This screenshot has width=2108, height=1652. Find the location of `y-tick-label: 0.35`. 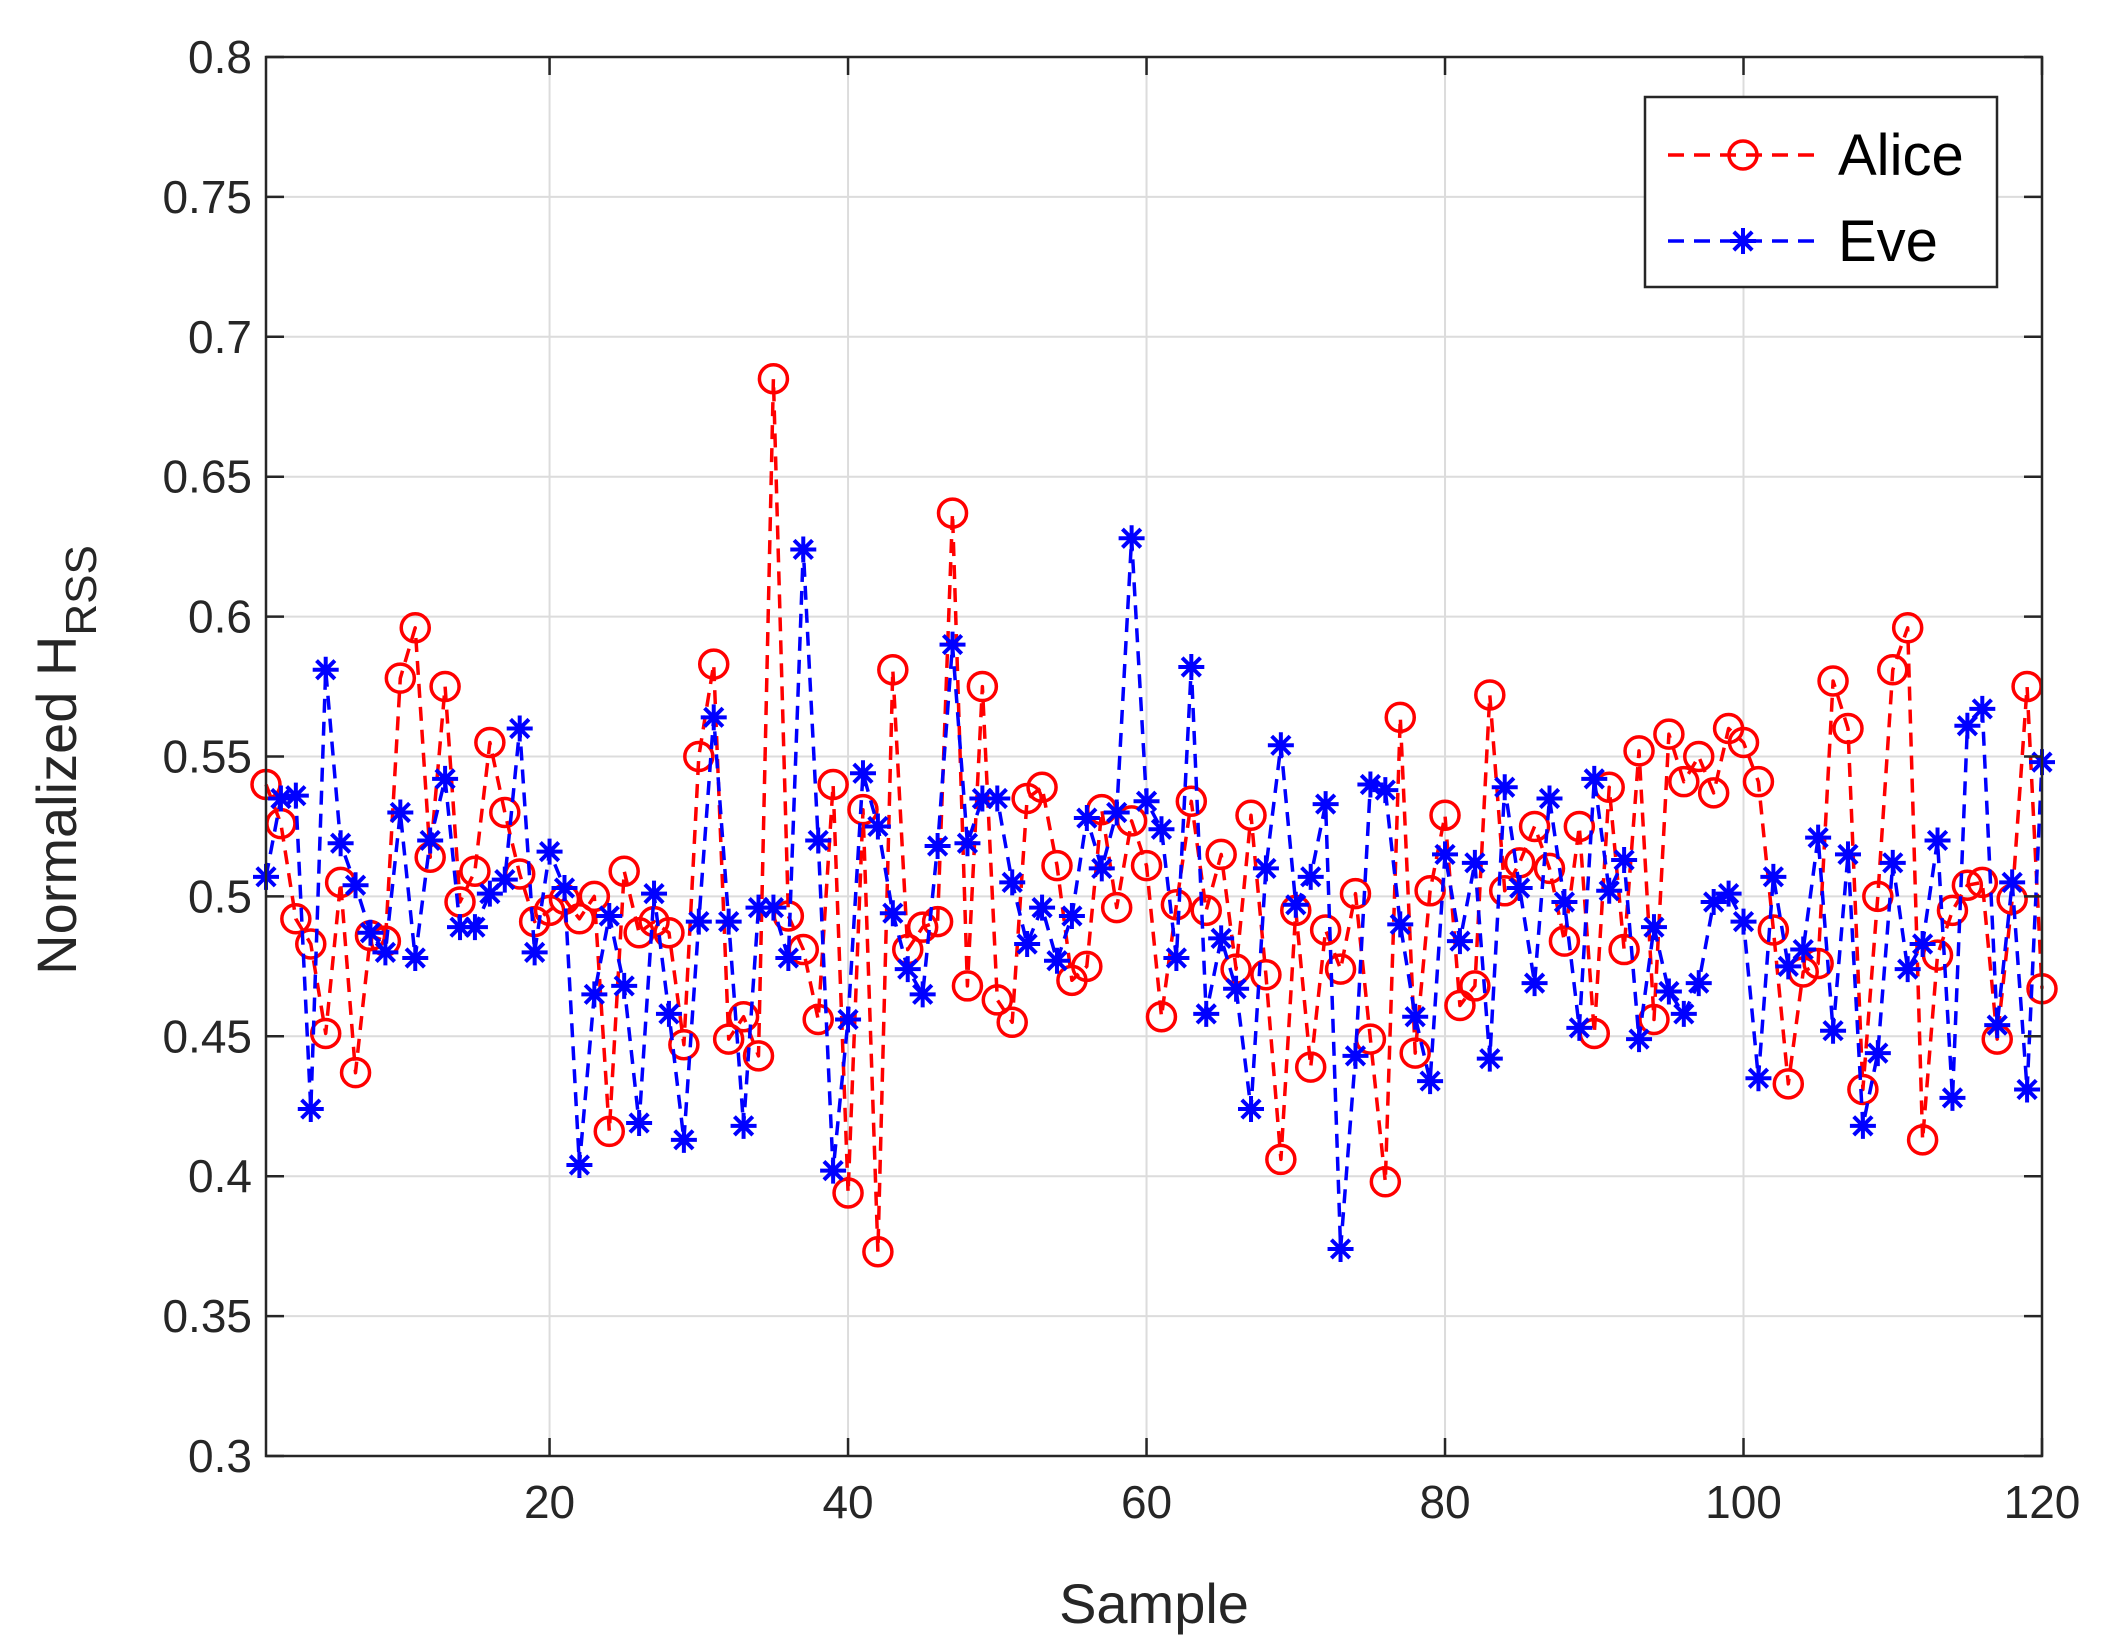

y-tick-label: 0.35 is located at coordinates (207, 1316).